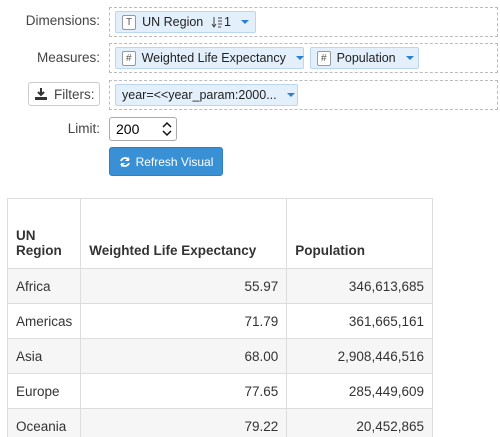 This screenshot has height=437, width=500. I want to click on sort-order: 1, so click(227, 22).